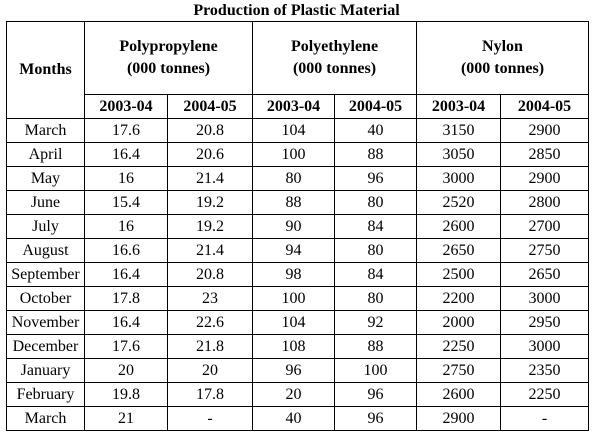  I want to click on table-row: April 16.4 20.6 100 88 3050 2850, so click(298, 154).